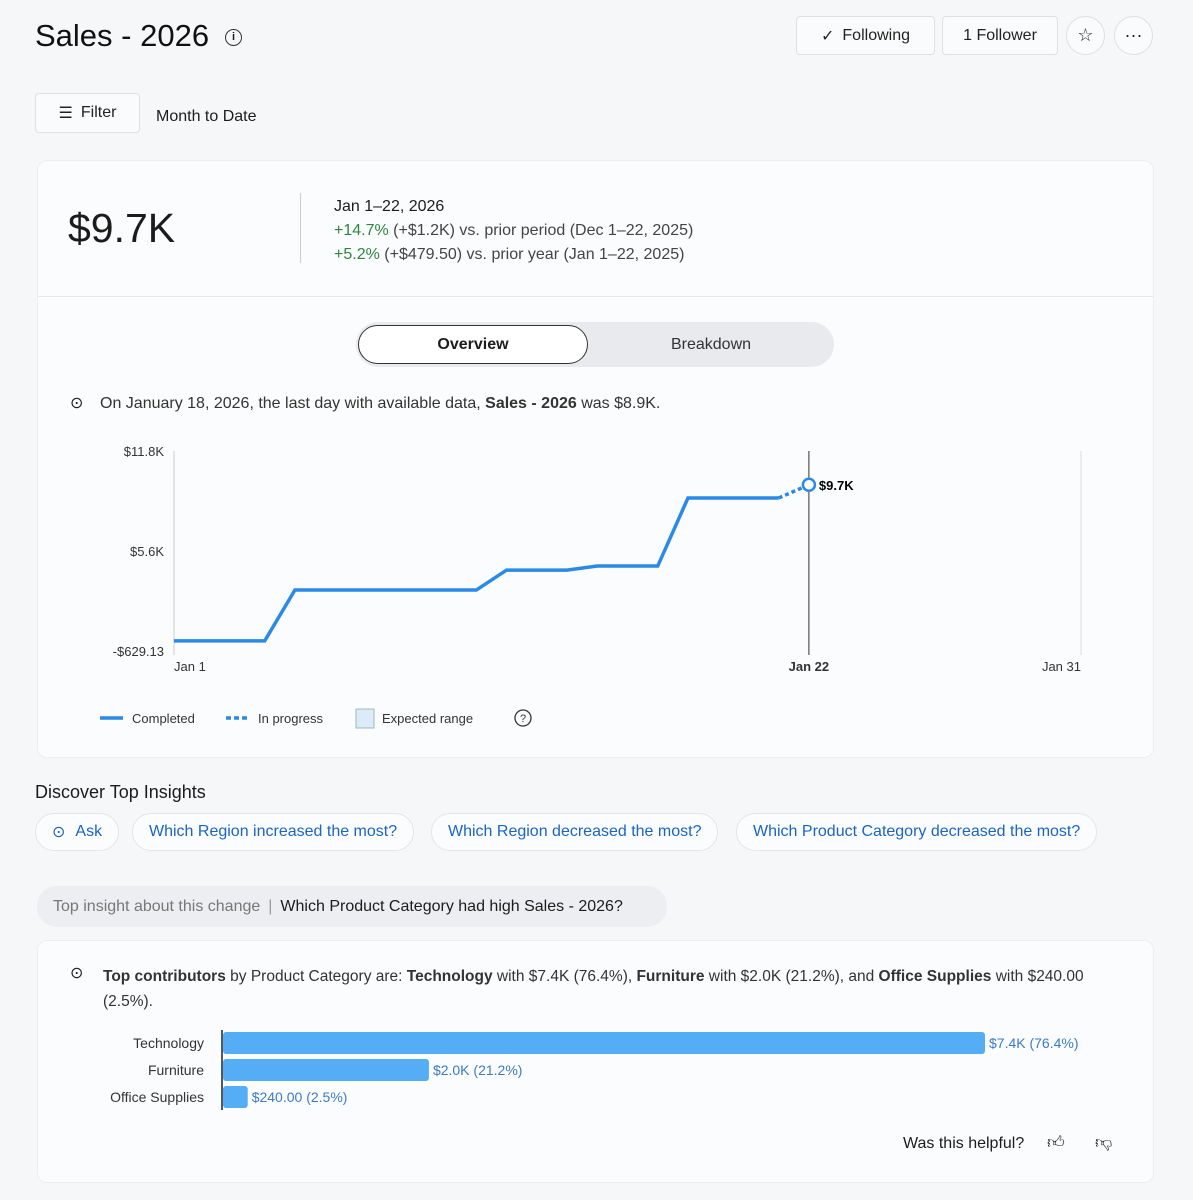  I want to click on help-icon-glyph: ?, so click(523, 719).